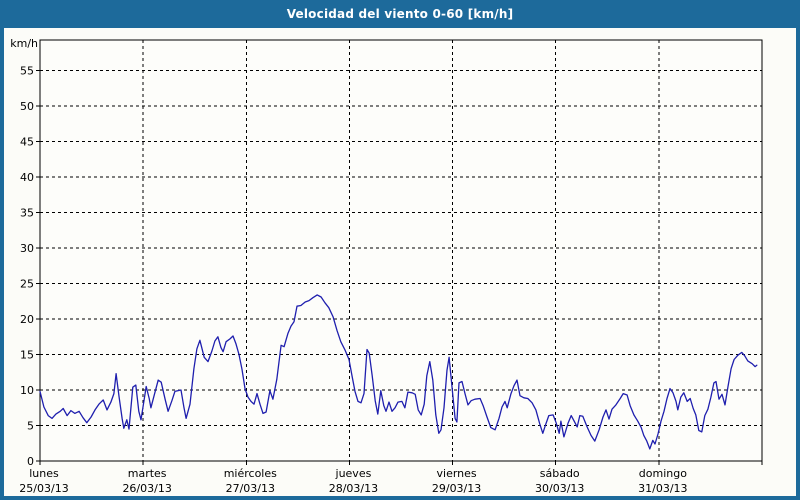 This screenshot has width=800, height=500. I want to click on y-tick-label: 35, so click(27, 213).